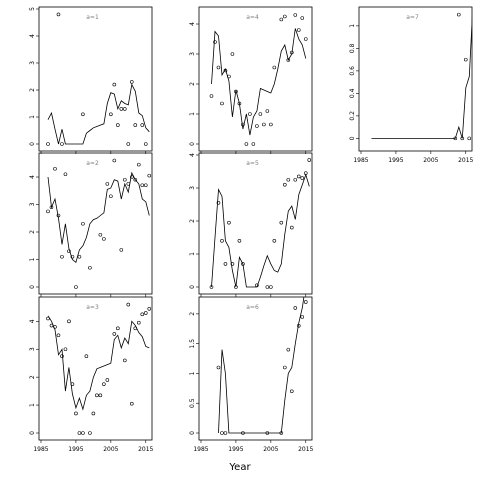 The height and width of the screenshot is (480, 480). What do you see at coordinates (32, 9) in the screenshot?
I see `y-tick-label: 5` at bounding box center [32, 9].